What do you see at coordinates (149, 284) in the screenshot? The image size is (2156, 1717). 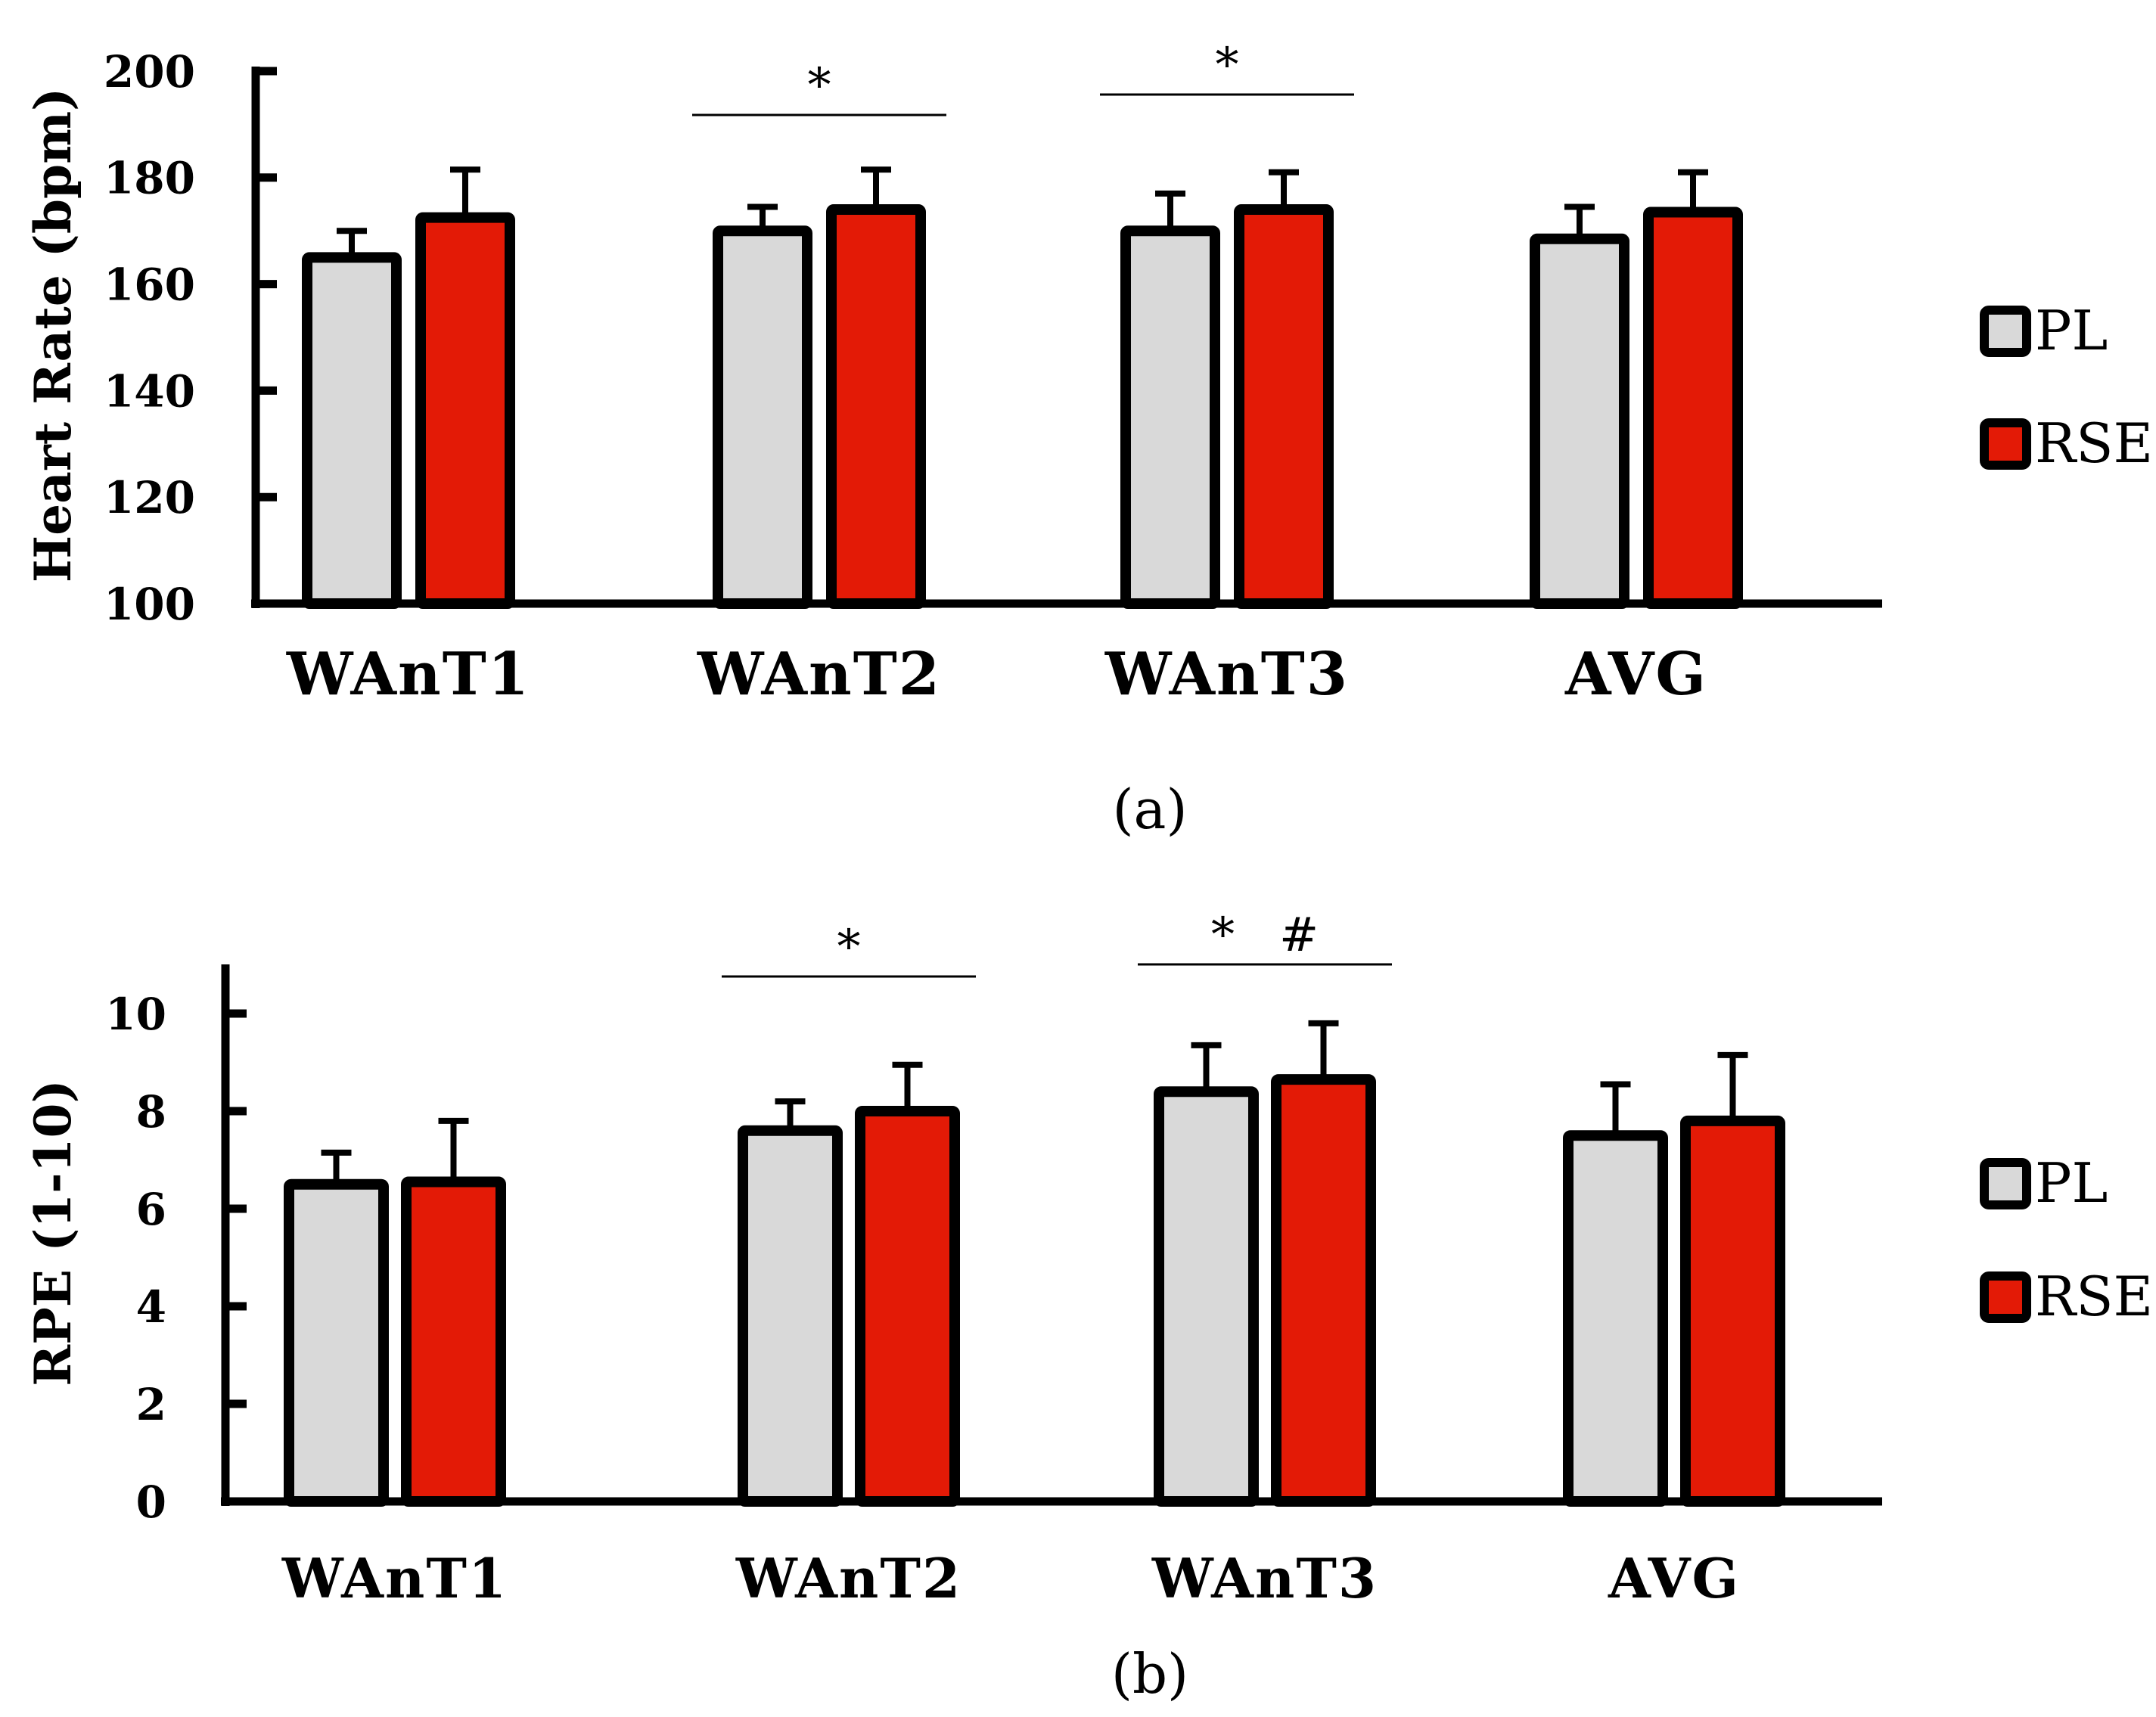 I see `y-tick-label: 160` at bounding box center [149, 284].